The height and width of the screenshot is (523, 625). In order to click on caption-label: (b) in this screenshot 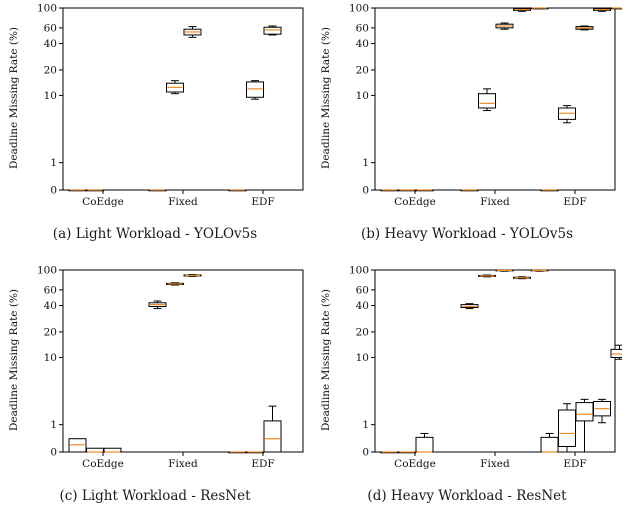, I will do `click(371, 234)`.